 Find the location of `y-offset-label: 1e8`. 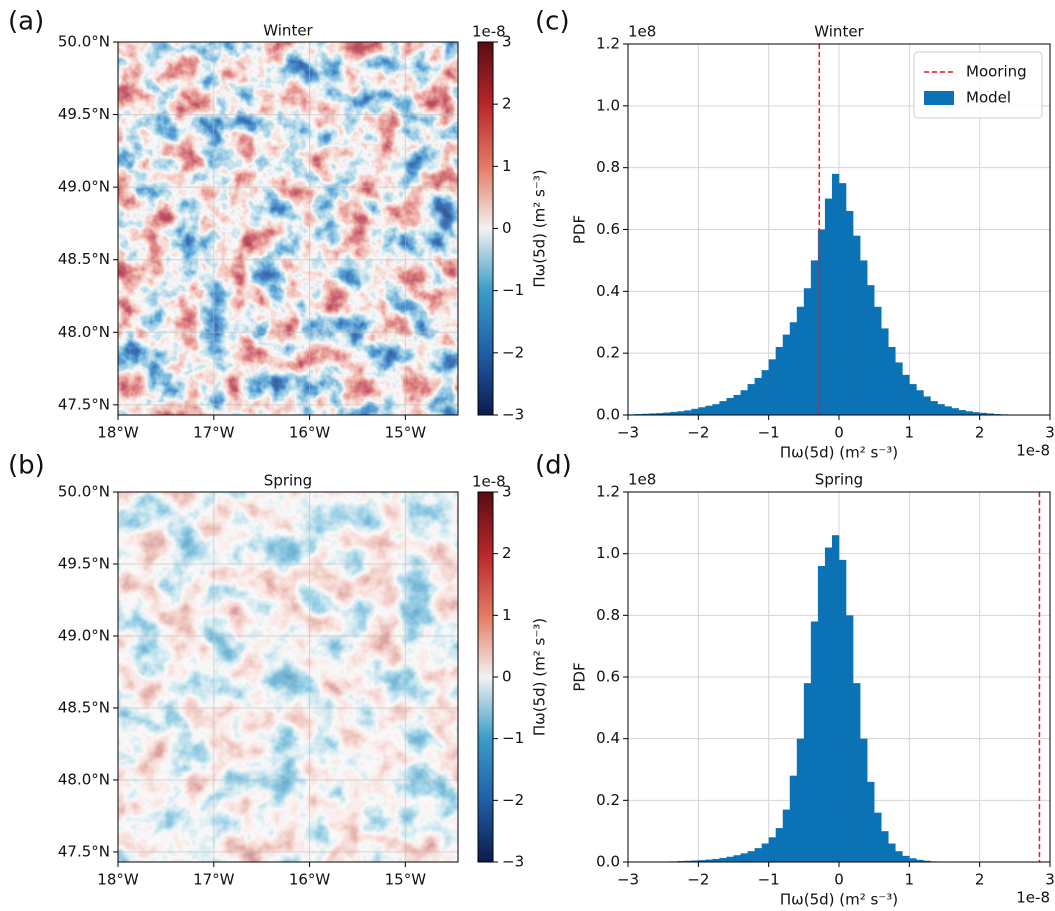

y-offset-label: 1e8 is located at coordinates (642, 32).